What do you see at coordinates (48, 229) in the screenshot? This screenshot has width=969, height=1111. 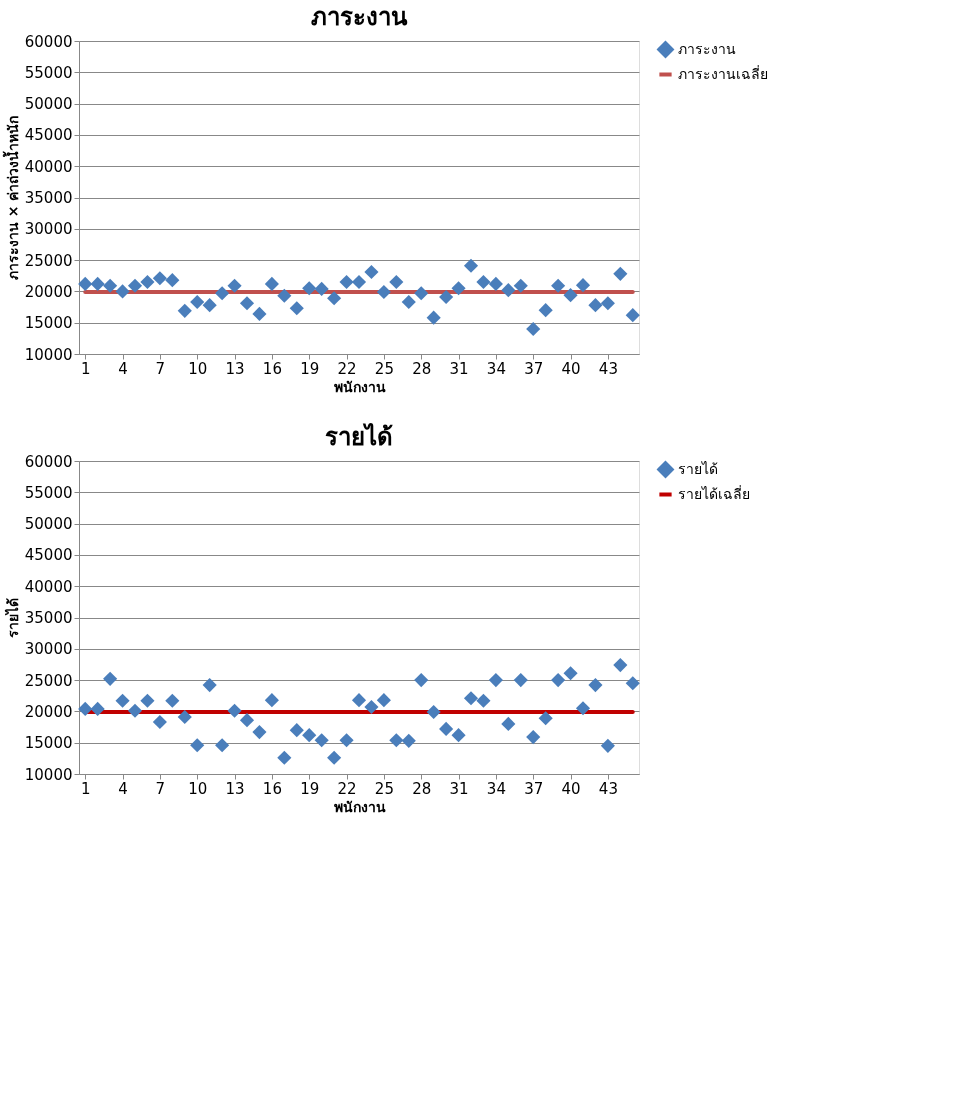 I see `y-tick-label: 30000` at bounding box center [48, 229].